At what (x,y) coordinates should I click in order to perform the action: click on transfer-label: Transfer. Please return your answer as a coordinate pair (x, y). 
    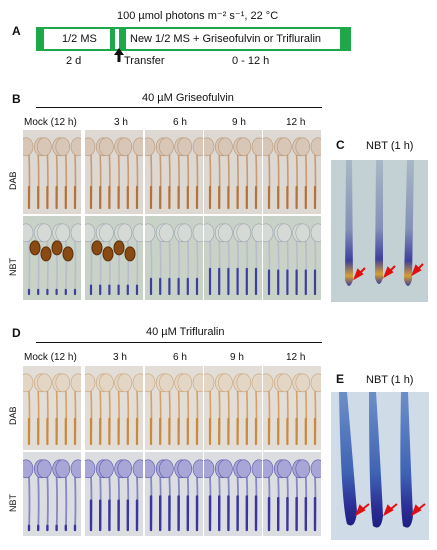
    Looking at the image, I should click on (144, 61).